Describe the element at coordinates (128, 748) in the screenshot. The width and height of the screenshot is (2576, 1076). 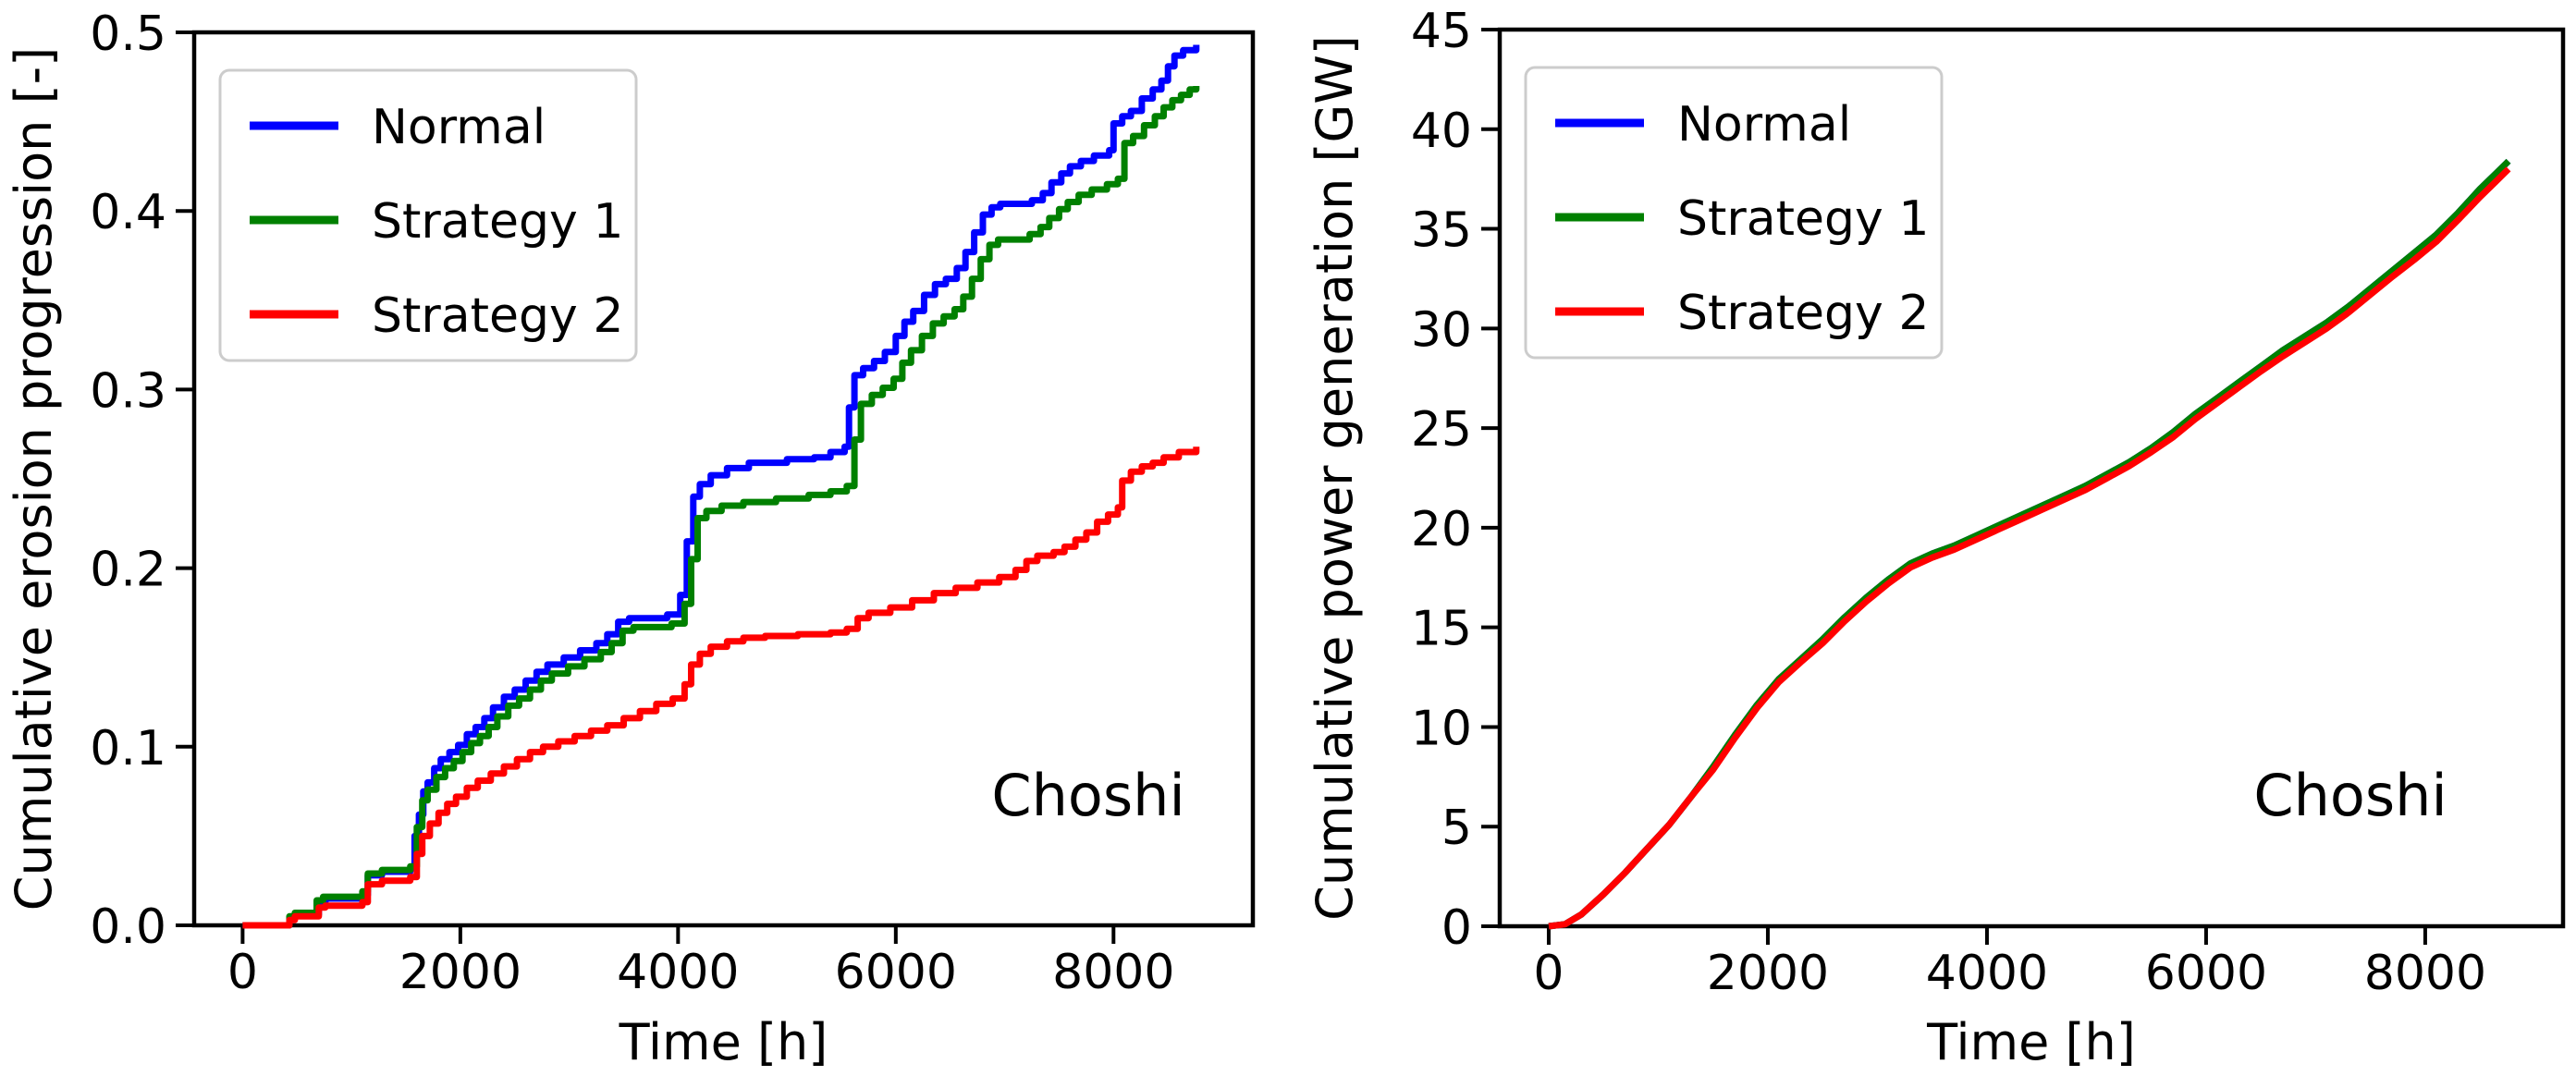
I see `y-tick-label: 0.1` at that location.